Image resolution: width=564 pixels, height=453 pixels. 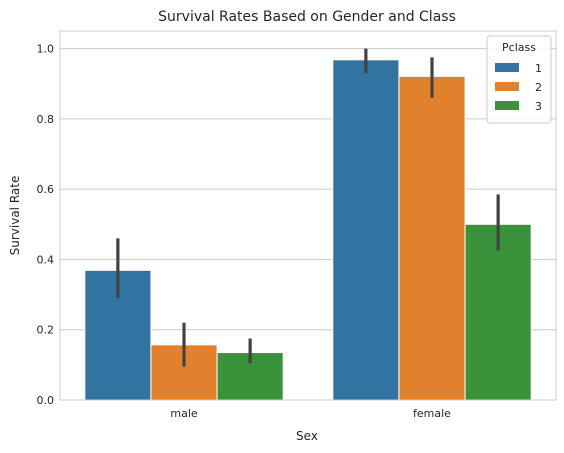 What do you see at coordinates (46, 330) in the screenshot?
I see `y-tick-label: 0.2` at bounding box center [46, 330].